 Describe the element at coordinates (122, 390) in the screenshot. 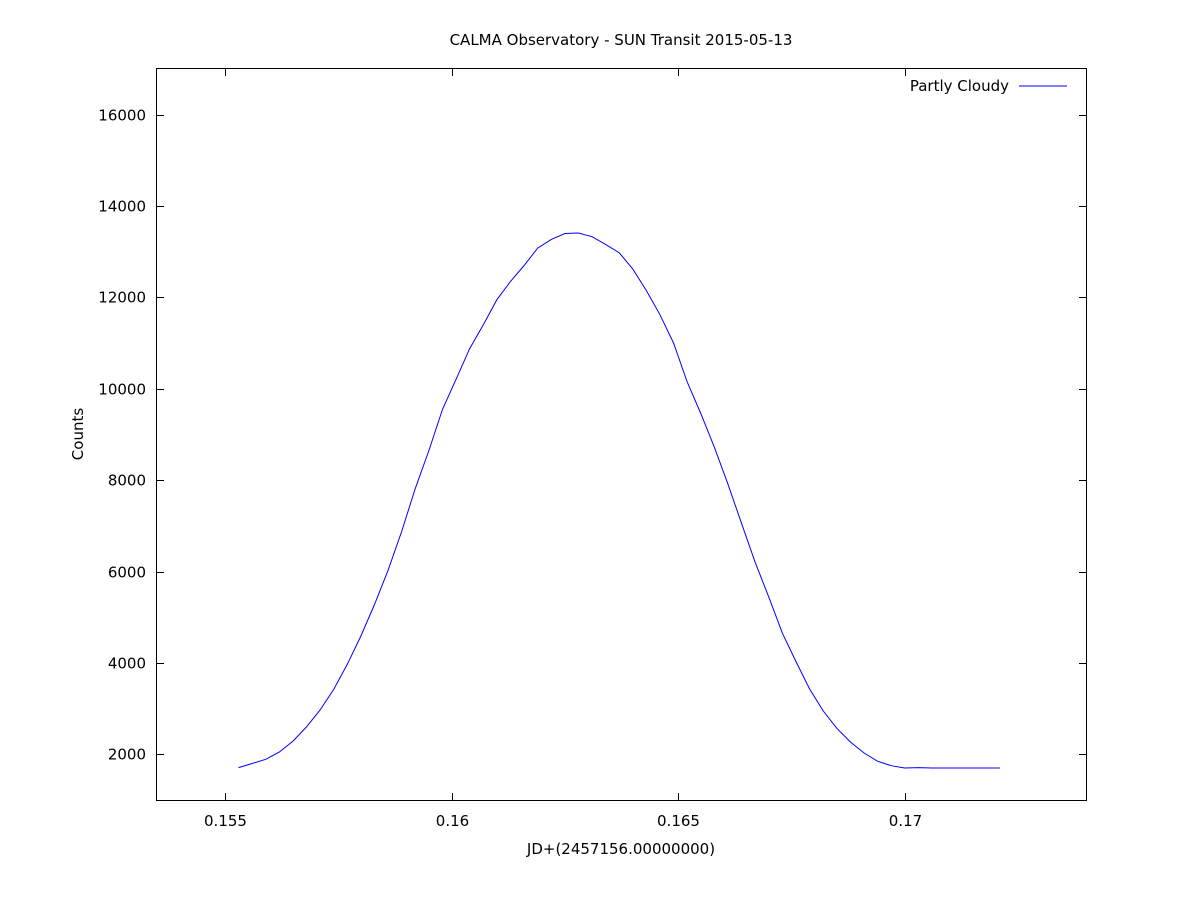

I see `y-tick-label: 10000` at that location.